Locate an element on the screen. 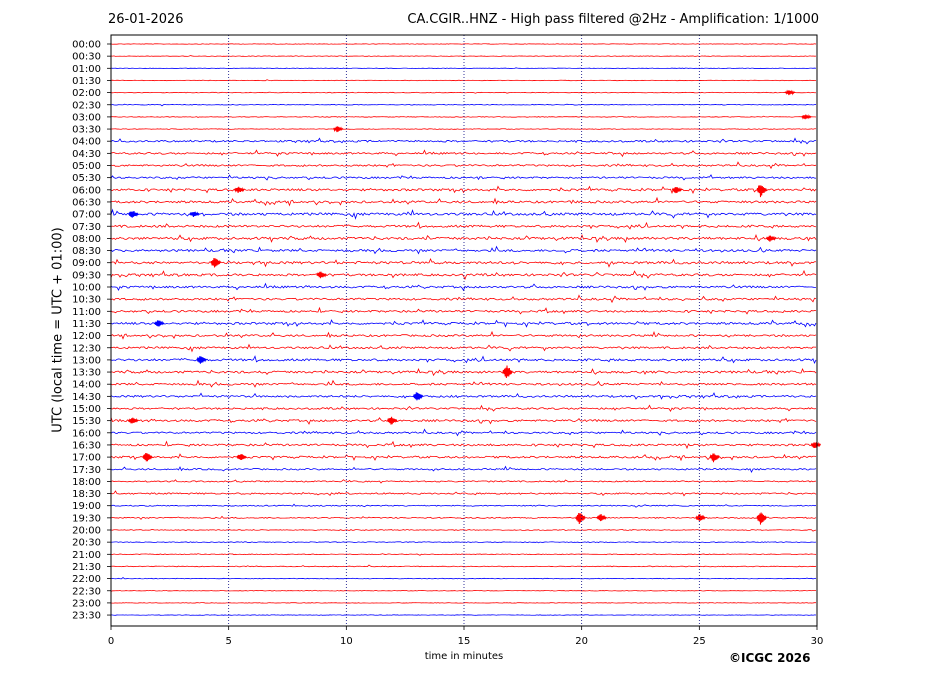  row-label: 14:30 is located at coordinates (86, 397).